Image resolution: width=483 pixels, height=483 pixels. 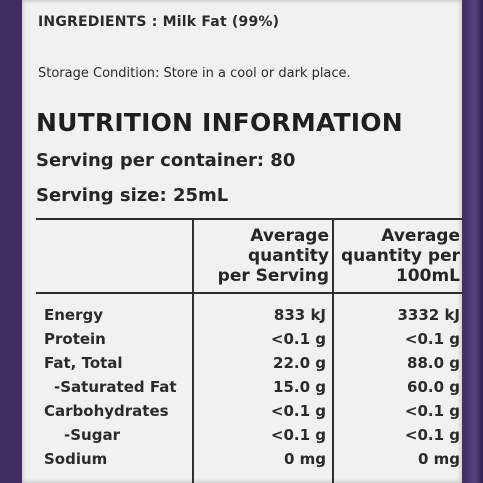 What do you see at coordinates (427, 276) in the screenshot?
I see `header-per-100ml-line3: 100mL` at bounding box center [427, 276].